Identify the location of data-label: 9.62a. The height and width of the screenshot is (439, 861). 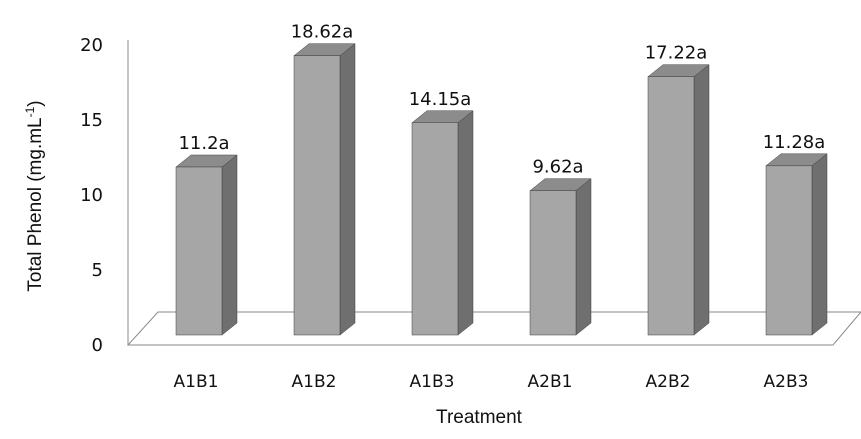
(557, 167).